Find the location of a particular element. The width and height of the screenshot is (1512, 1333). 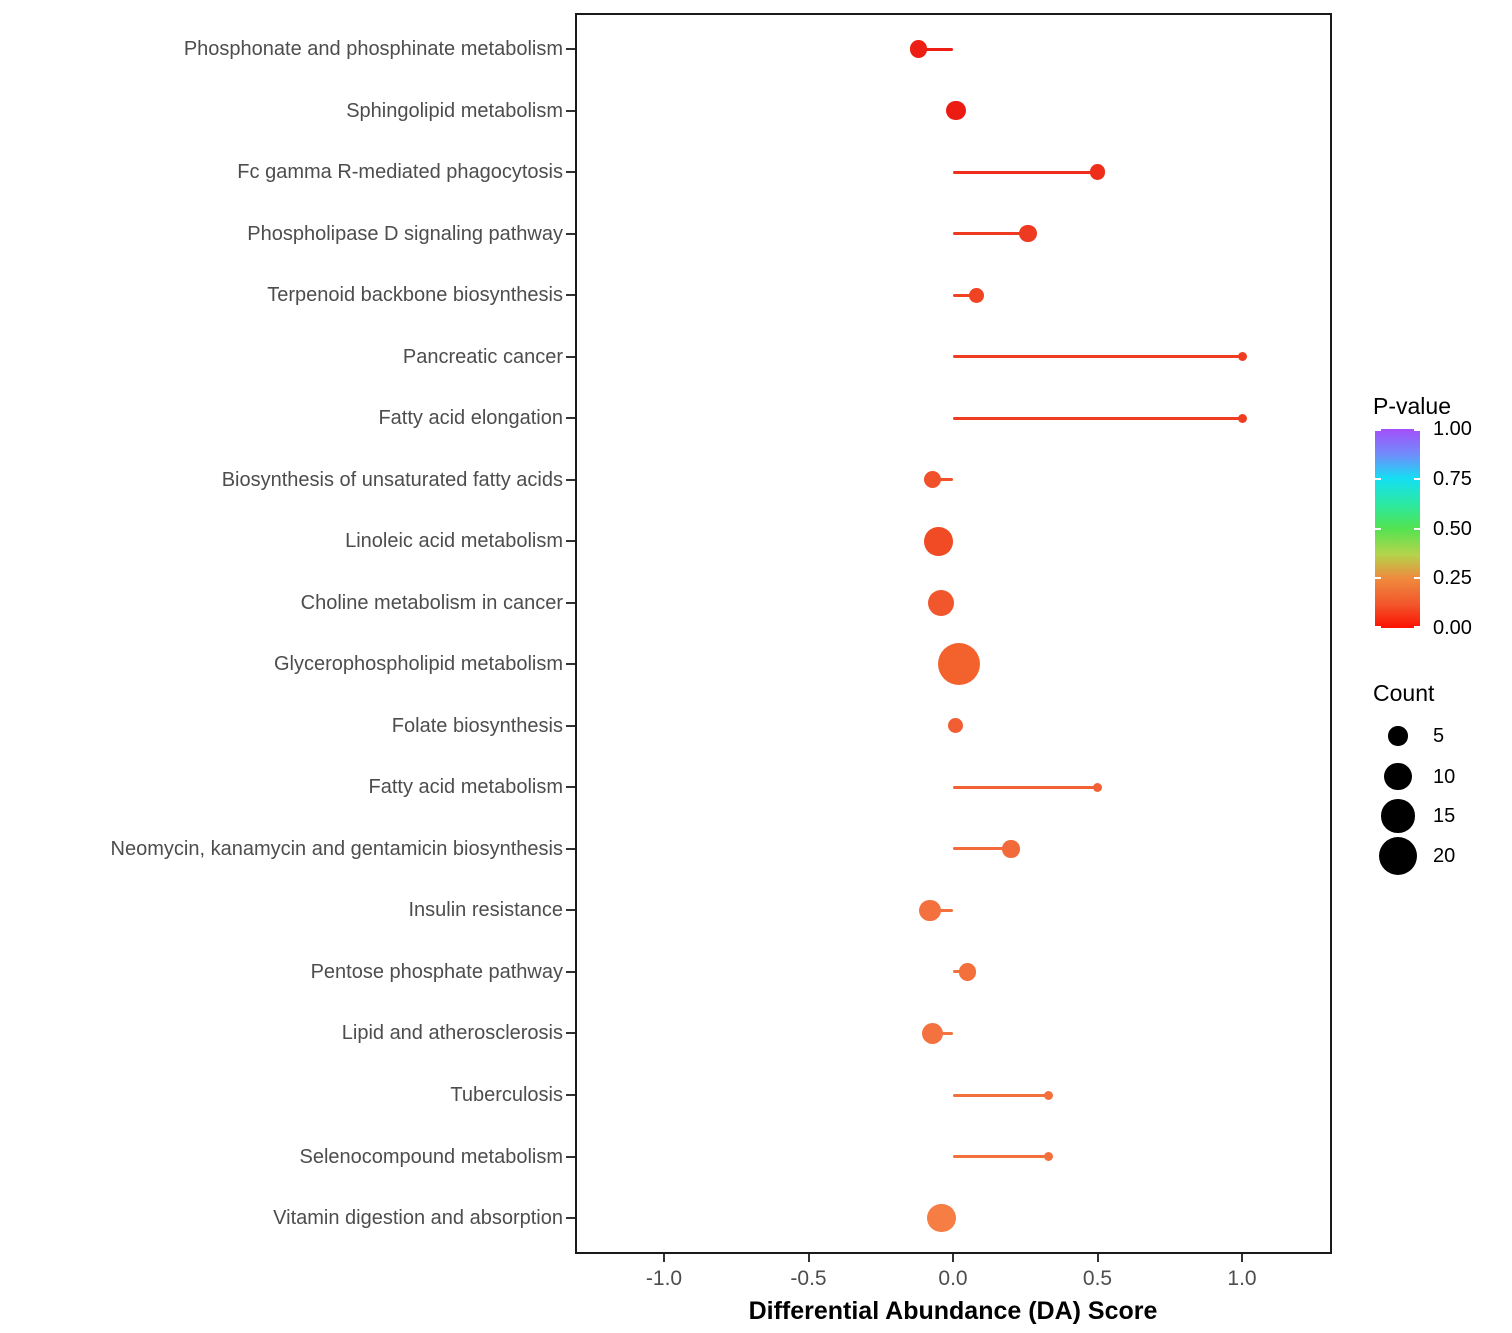

pathway-label: Pentose phosphate pathway is located at coordinates (436, 971).